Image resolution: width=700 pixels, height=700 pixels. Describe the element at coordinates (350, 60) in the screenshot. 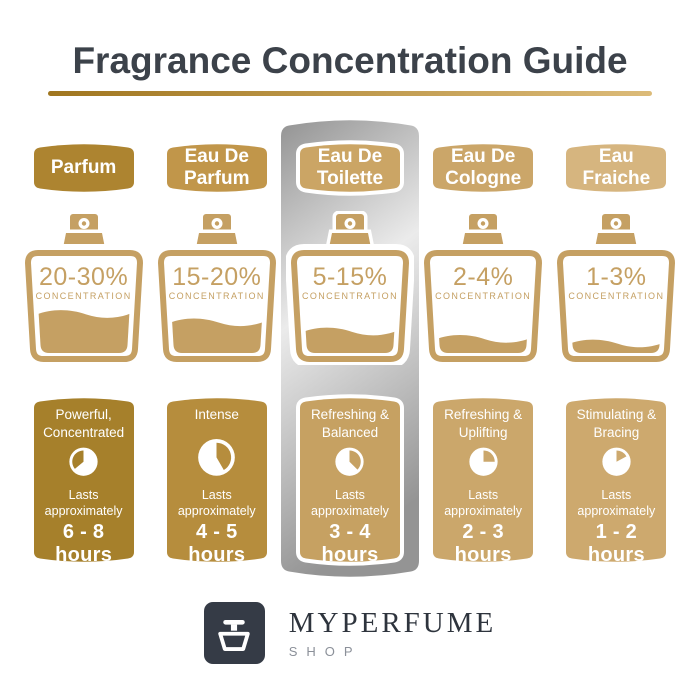

I see `page-title: Fragrance Concentration Guide` at that location.